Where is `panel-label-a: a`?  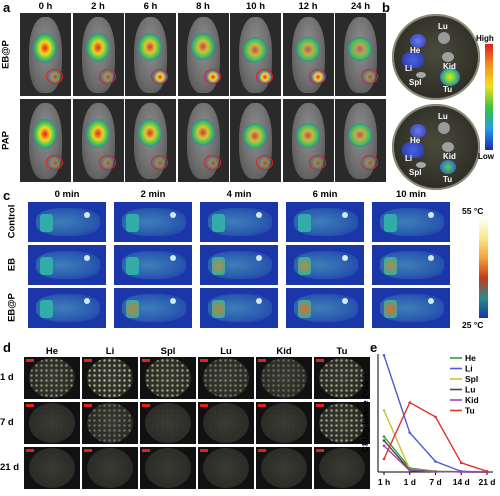
panel-label-a: a is located at coordinates (7, 7).